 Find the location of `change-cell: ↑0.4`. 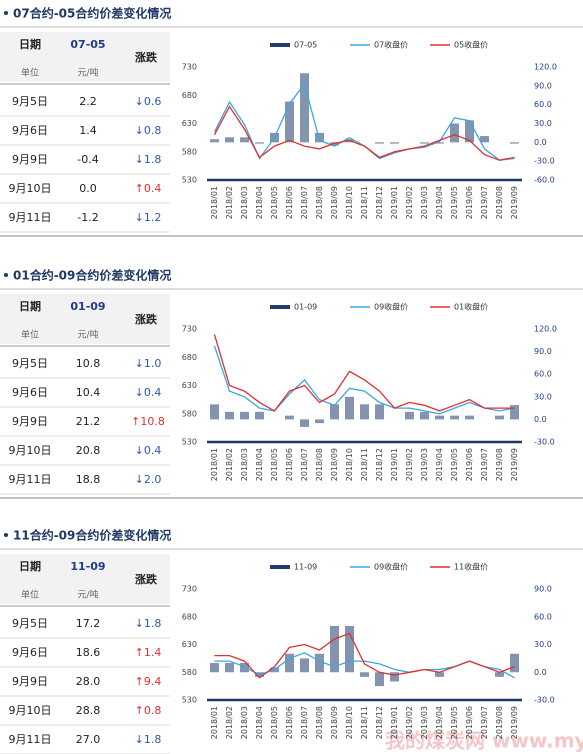

change-cell: ↑0.4 is located at coordinates (148, 188).